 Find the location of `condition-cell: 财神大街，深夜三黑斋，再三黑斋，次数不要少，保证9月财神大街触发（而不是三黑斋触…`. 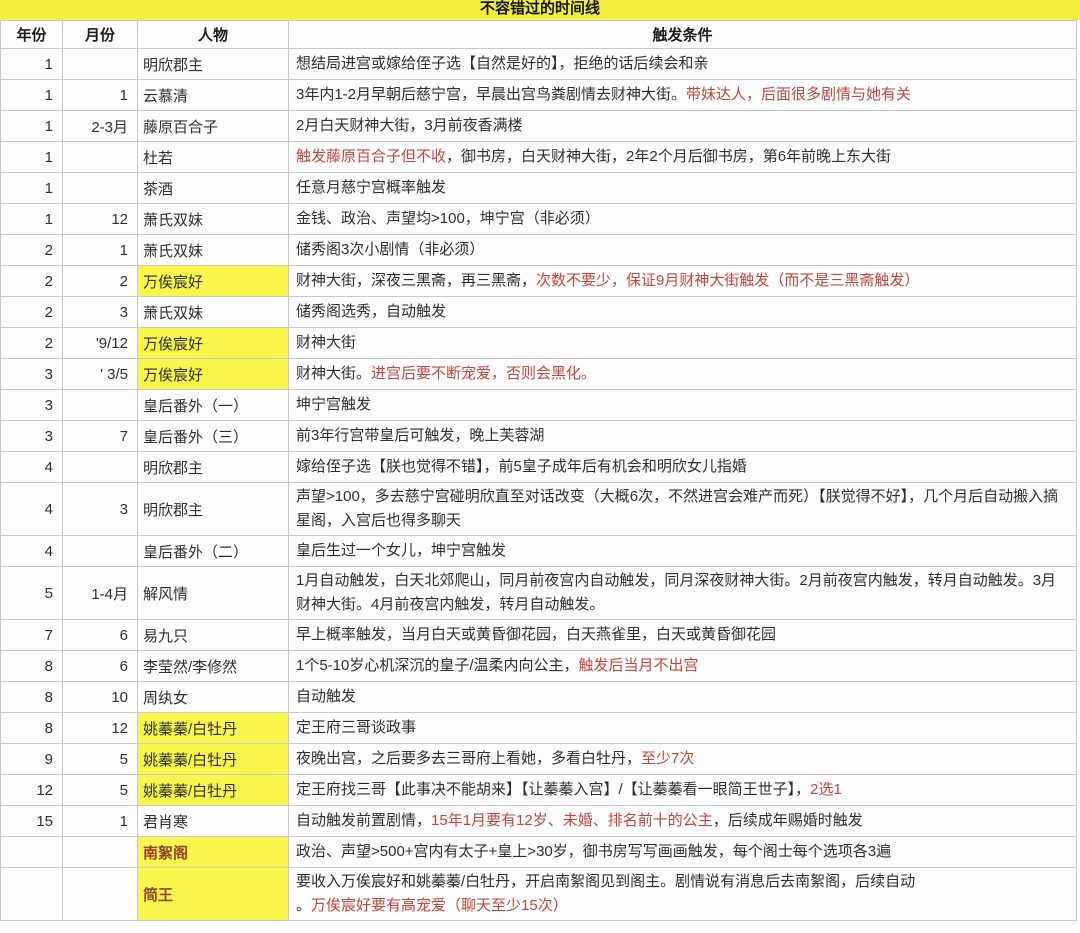

condition-cell: 财神大街，深夜三黑斋，再三黑斋，次数不要少，保证9月财神大街触发（而不是三黑斋触… is located at coordinates (682, 281).